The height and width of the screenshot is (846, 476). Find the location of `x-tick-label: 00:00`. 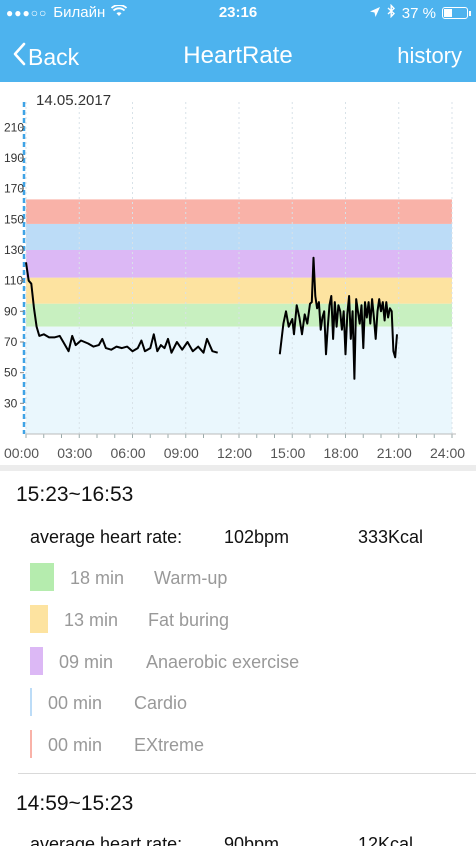

x-tick-label: 00:00 is located at coordinates (21, 453).